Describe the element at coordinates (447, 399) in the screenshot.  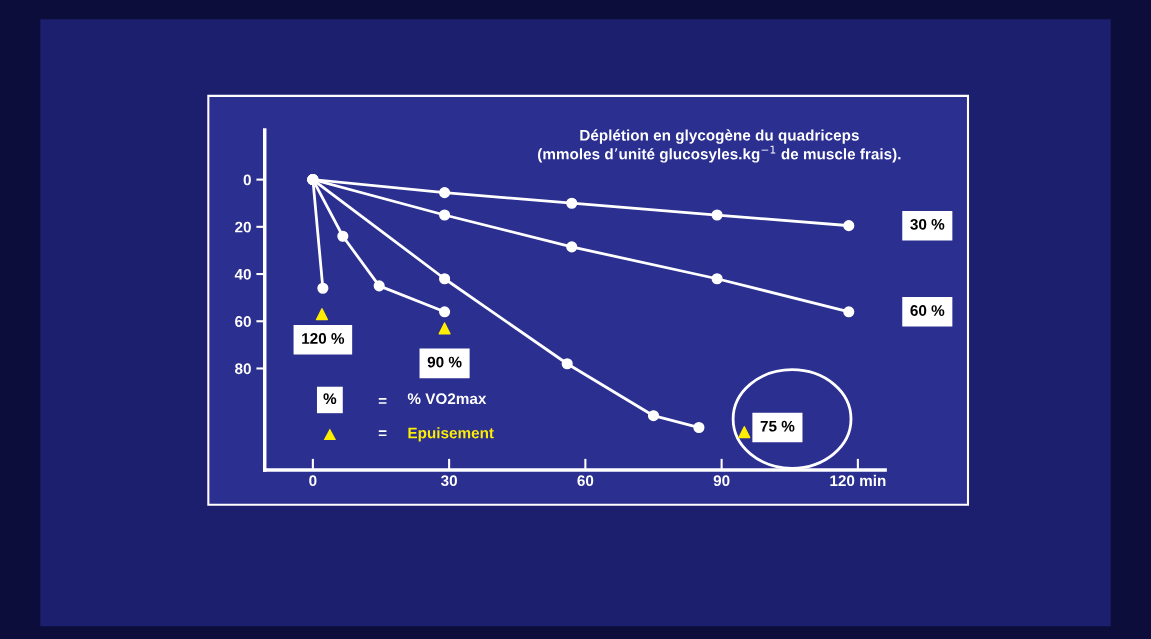
I see `annotation: % VO2max` at that location.